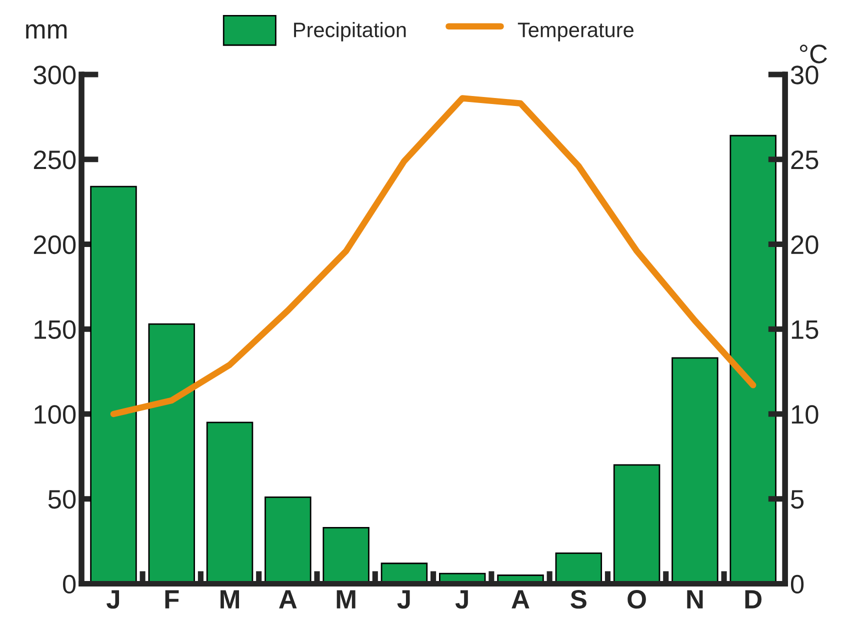 This screenshot has height=621, width=858. Describe the element at coordinates (695, 599) in the screenshot. I see `x-tick-label: N` at that location.